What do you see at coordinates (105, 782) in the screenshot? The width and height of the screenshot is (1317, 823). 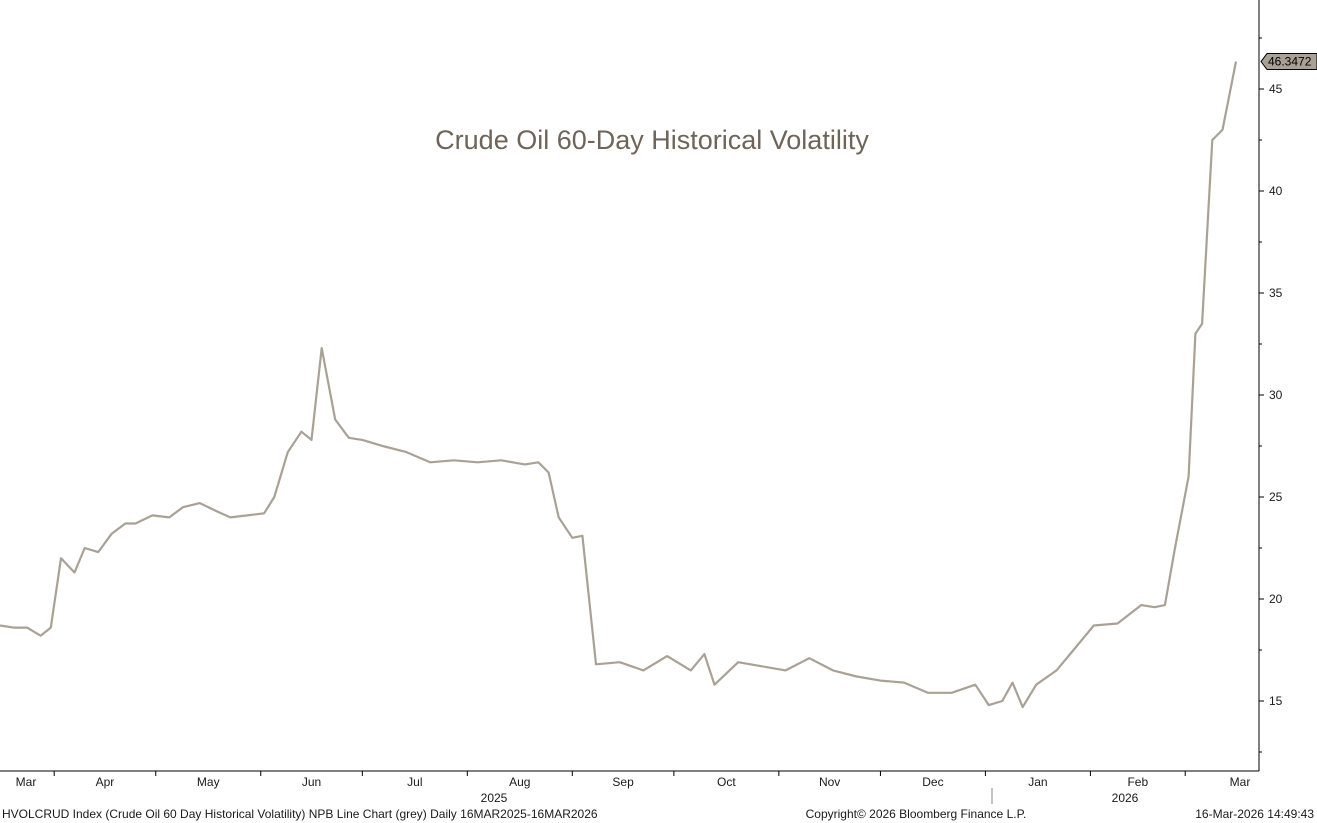 I see `x-tick-label-1: Apr` at bounding box center [105, 782].